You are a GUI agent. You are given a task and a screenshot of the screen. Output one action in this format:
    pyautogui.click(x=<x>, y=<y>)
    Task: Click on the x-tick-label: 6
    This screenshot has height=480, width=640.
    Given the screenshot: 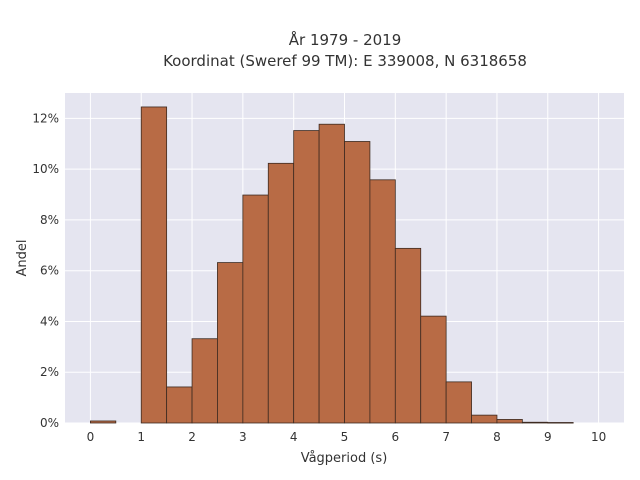 What is the action you would take?
    pyautogui.click(x=395, y=437)
    